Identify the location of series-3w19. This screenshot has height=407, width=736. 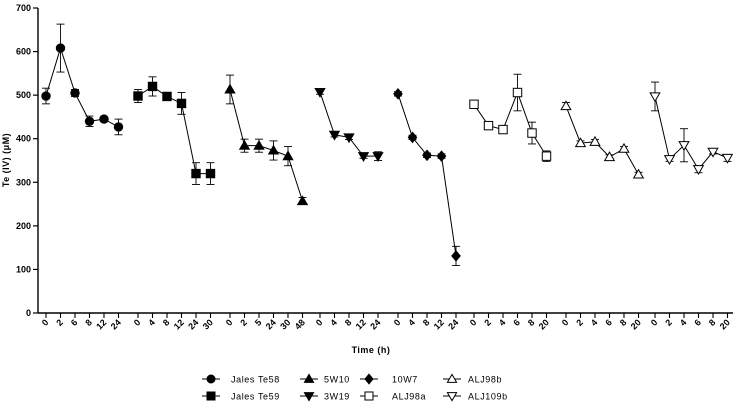
(349, 125).